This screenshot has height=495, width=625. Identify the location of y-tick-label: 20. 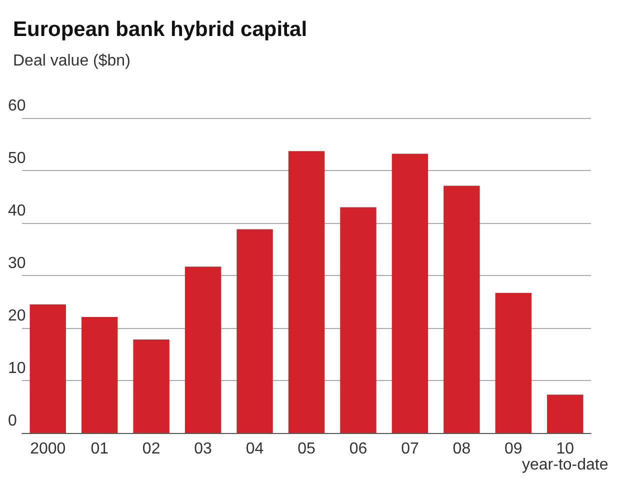
(17, 316).